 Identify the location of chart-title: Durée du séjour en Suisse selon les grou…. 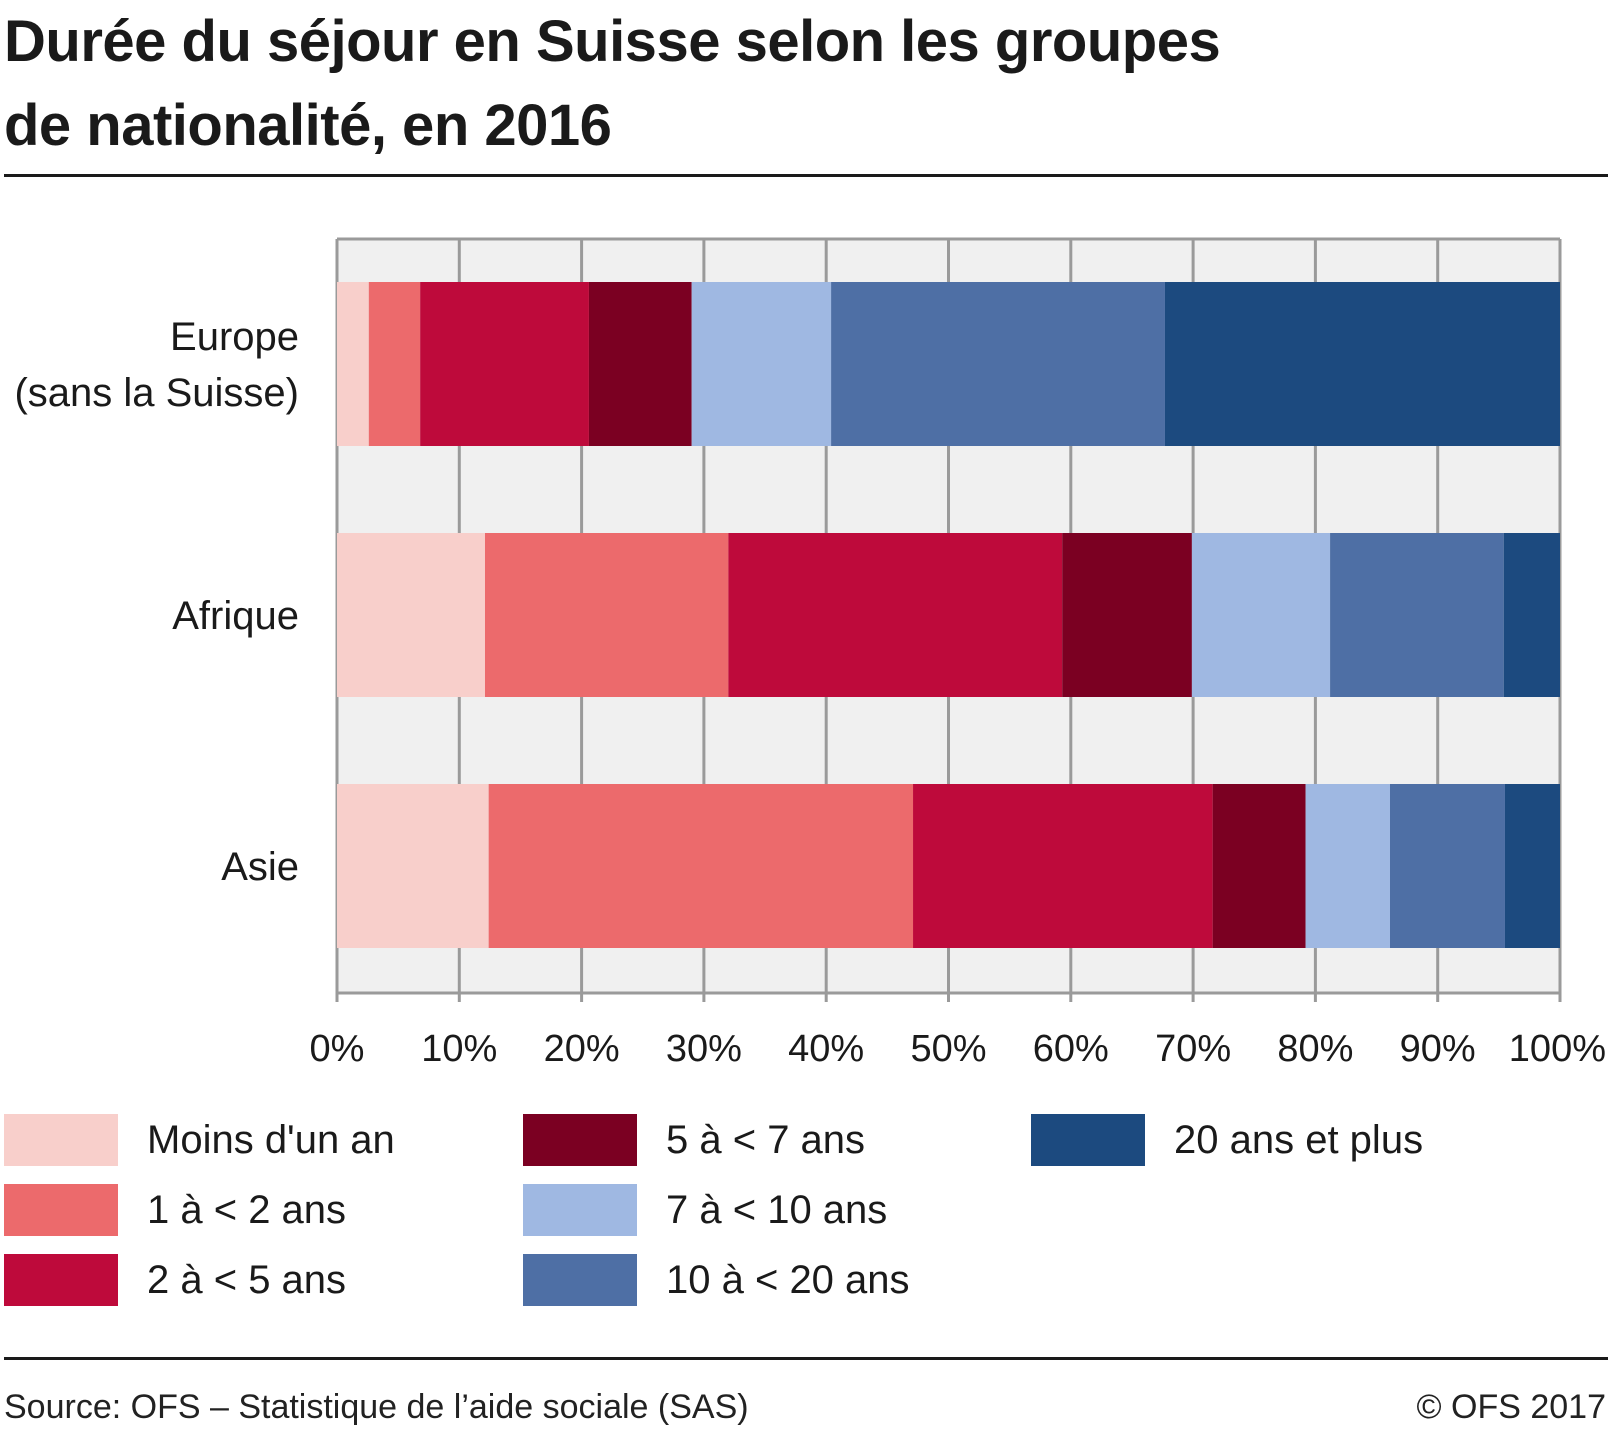
(754, 84).